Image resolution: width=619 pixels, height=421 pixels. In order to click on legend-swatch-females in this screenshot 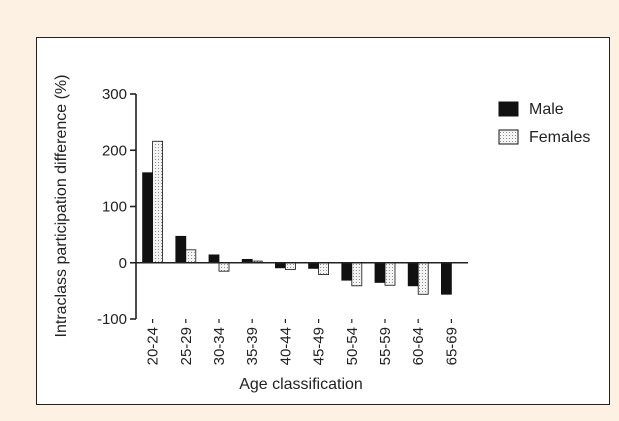, I will do `click(508, 137)`.